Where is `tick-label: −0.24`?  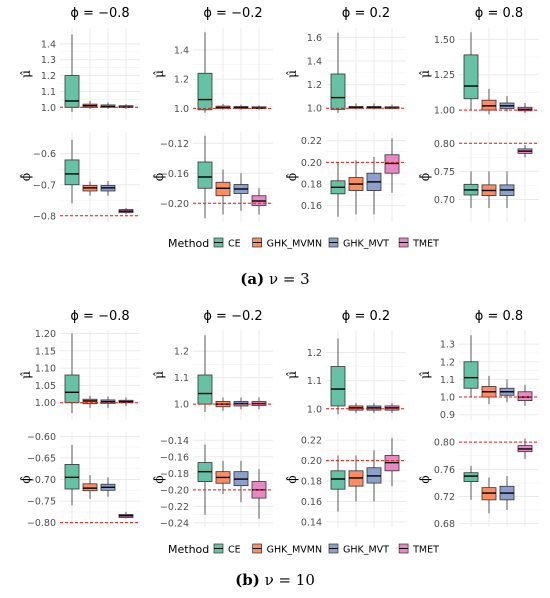
tick-label: −0.24 is located at coordinates (174, 523).